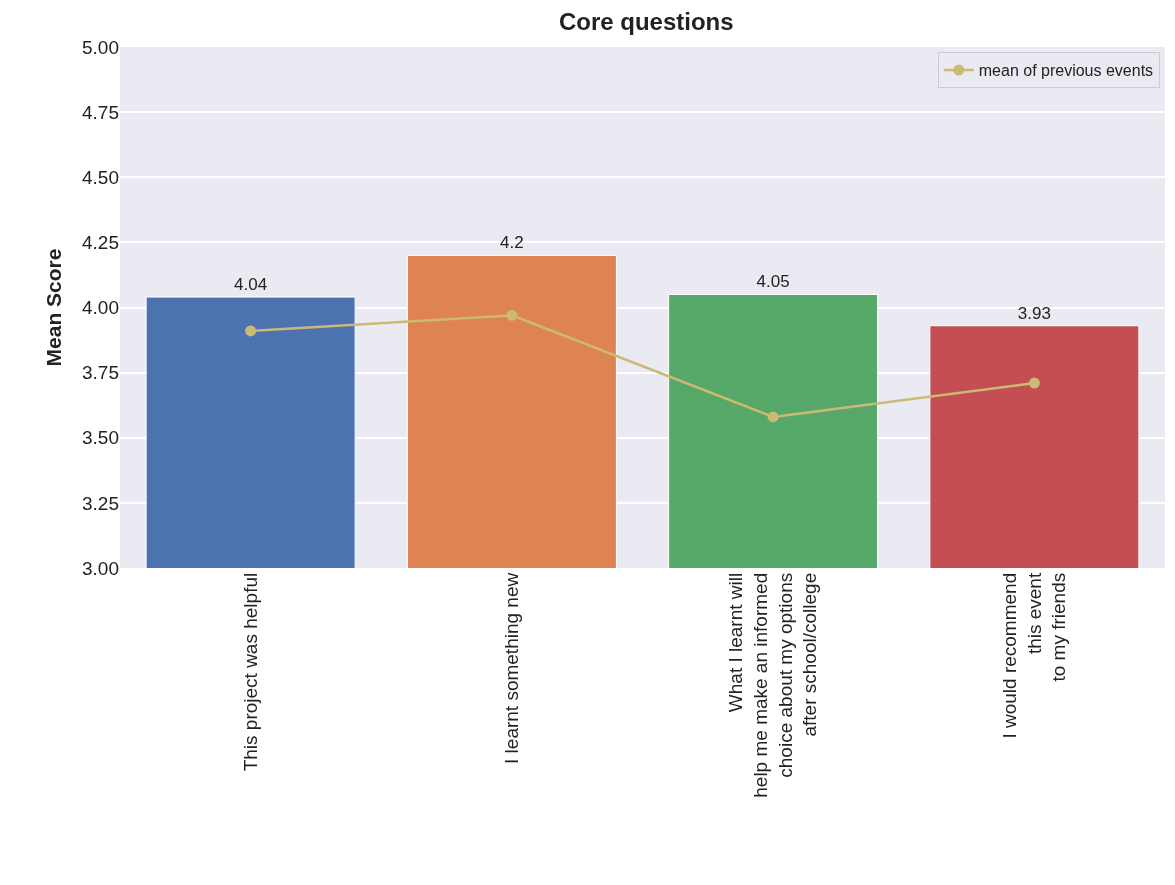 This screenshot has width=1175, height=885. I want to click on y-tick-label: 3.75, so click(100, 373).